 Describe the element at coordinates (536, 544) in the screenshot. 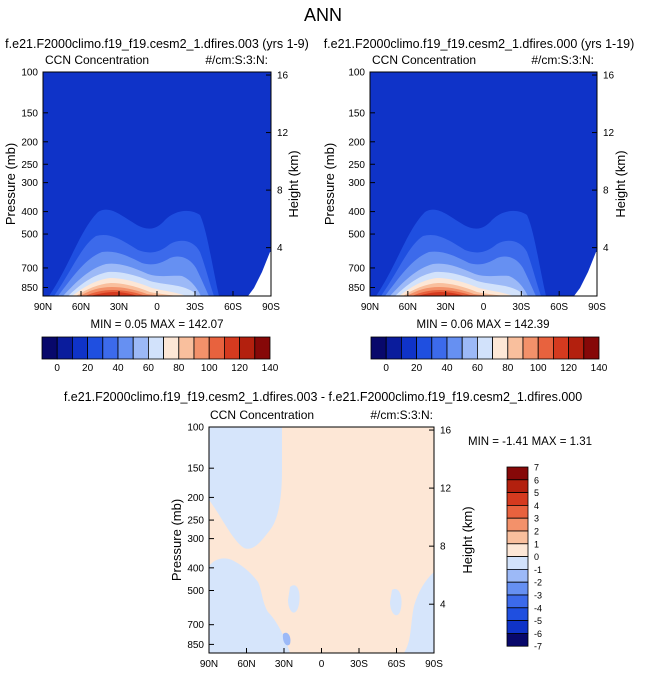

I see `colorbar-label: 1` at that location.